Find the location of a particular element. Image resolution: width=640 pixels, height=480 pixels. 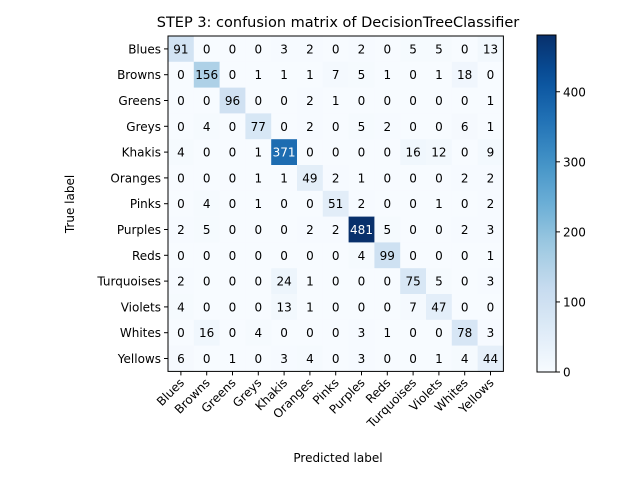

colorbar-tick-label: 300 is located at coordinates (574, 162).